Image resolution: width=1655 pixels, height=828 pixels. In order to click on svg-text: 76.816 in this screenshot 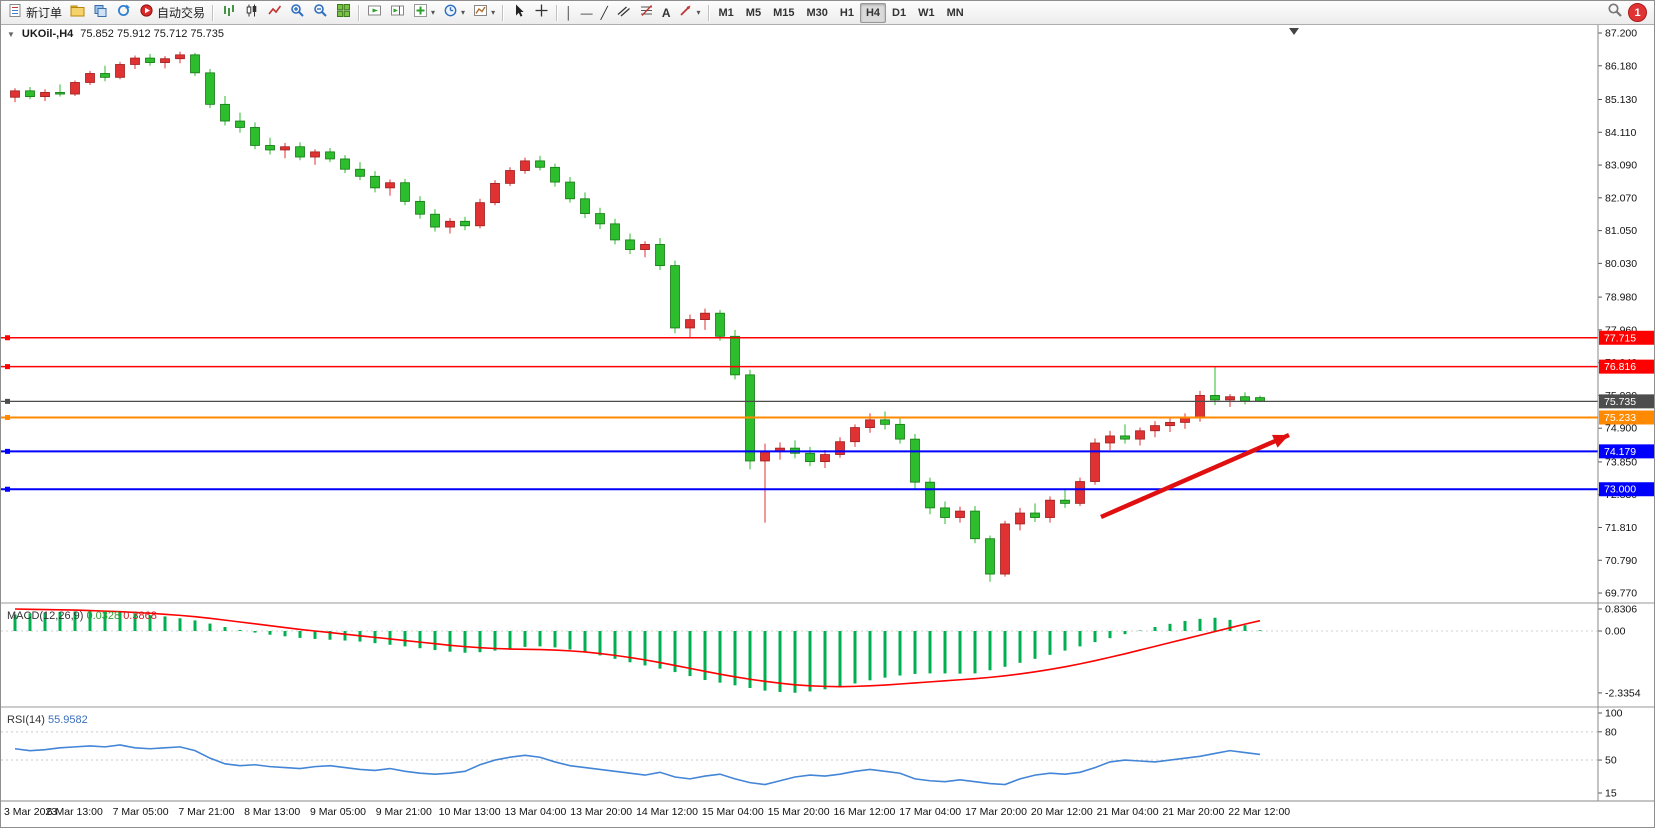, I will do `click(1620, 367)`.